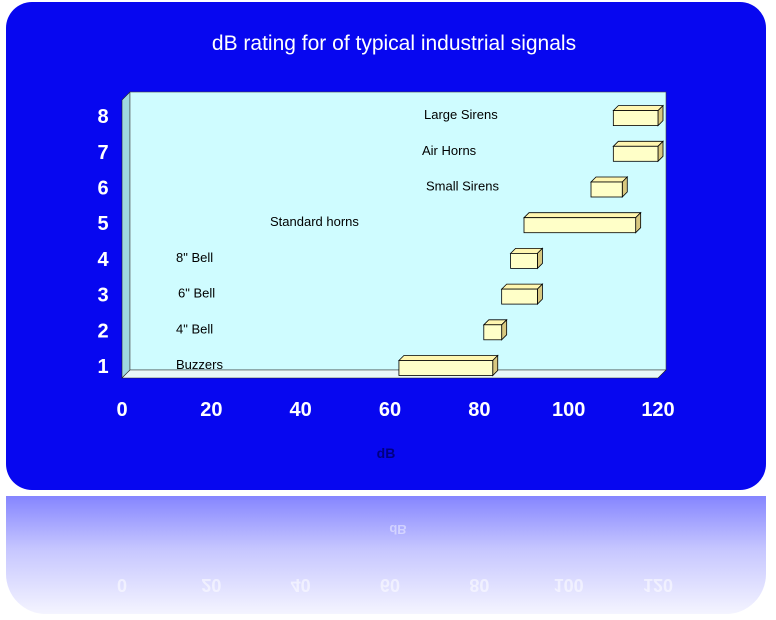  What do you see at coordinates (300, 585) in the screenshot?
I see `reflected-x-tick-label: 40` at bounding box center [300, 585].